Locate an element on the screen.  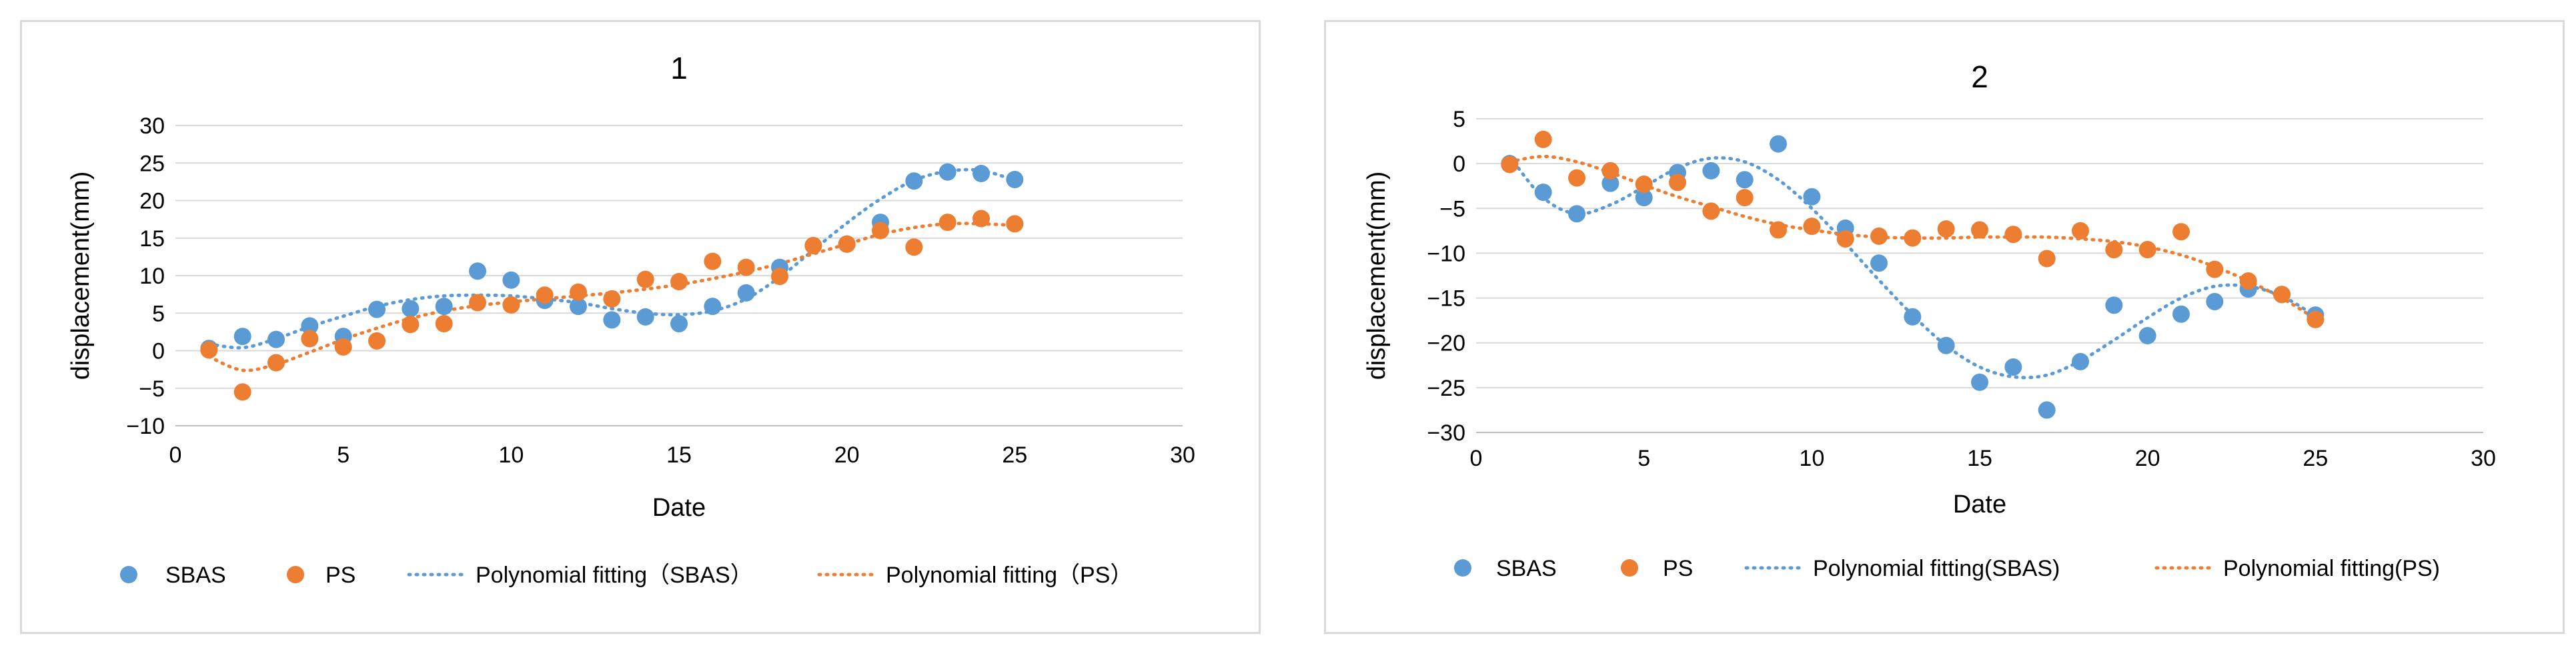
chart-1-y-tick-label: 15 is located at coordinates (152, 239).